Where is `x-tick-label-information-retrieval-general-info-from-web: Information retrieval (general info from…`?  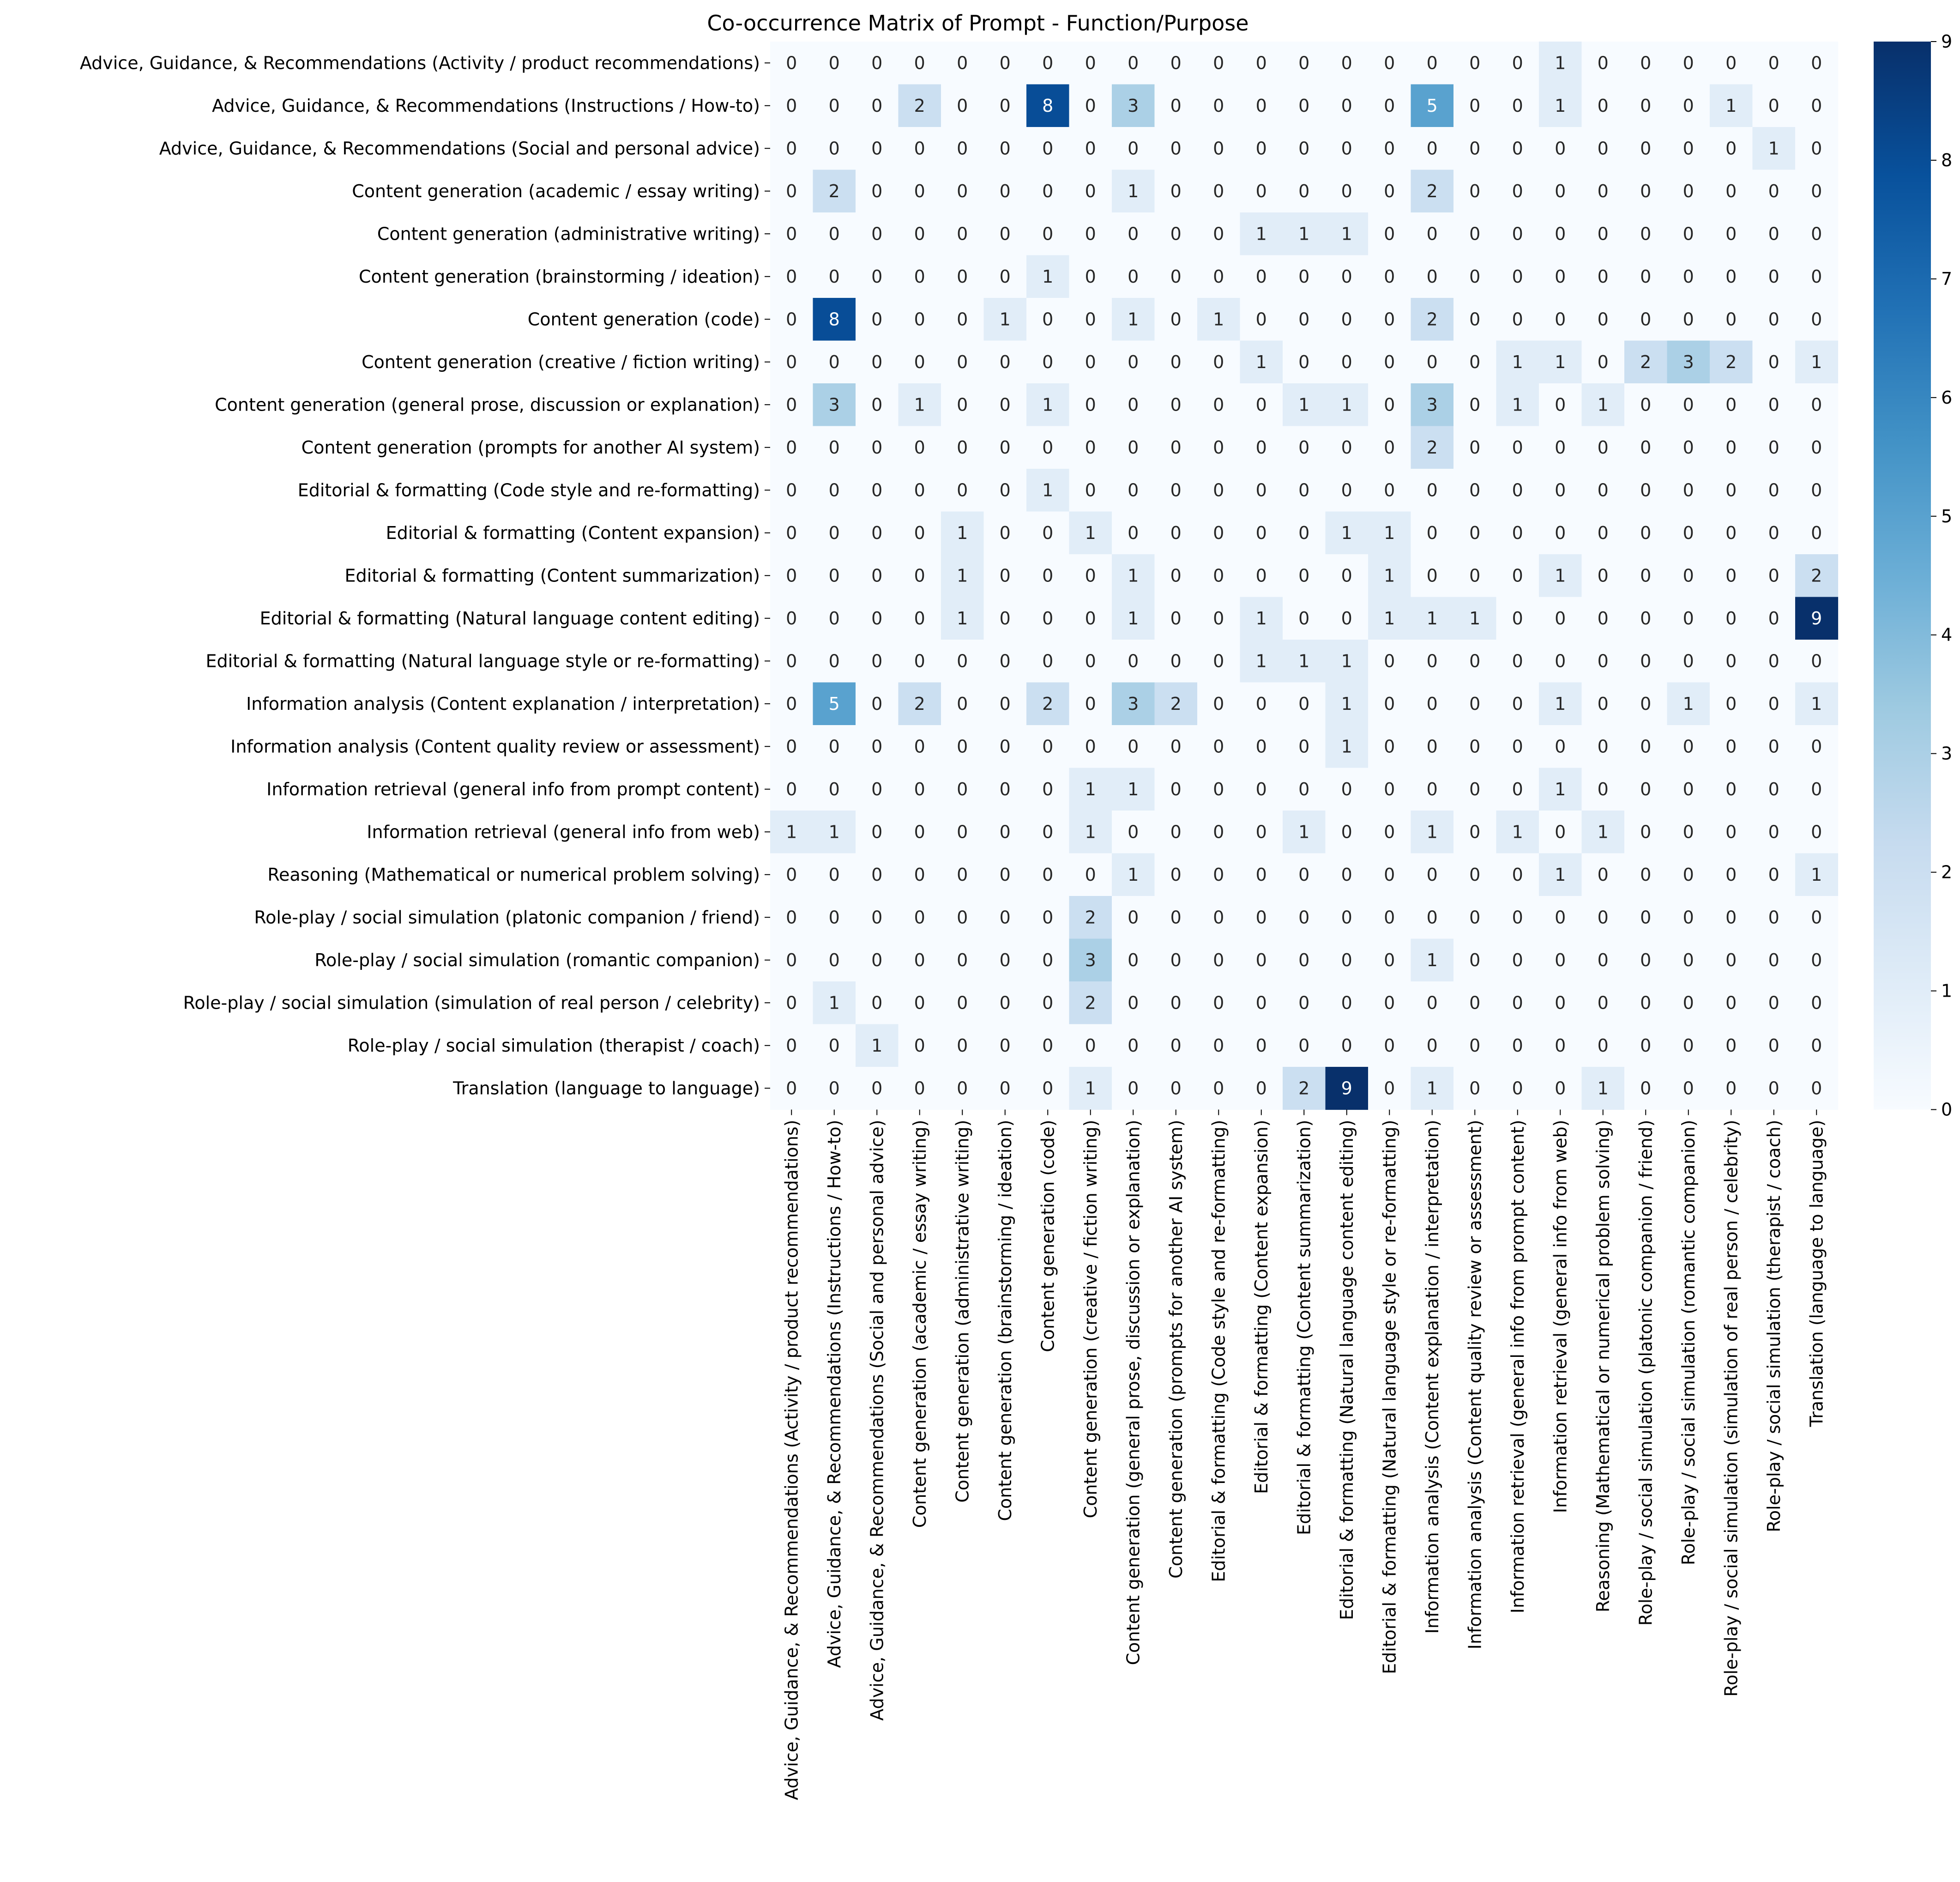
x-tick-label-information-retrieval-general-info-from-web: Information retrieval (general info from… is located at coordinates (1560, 1317).